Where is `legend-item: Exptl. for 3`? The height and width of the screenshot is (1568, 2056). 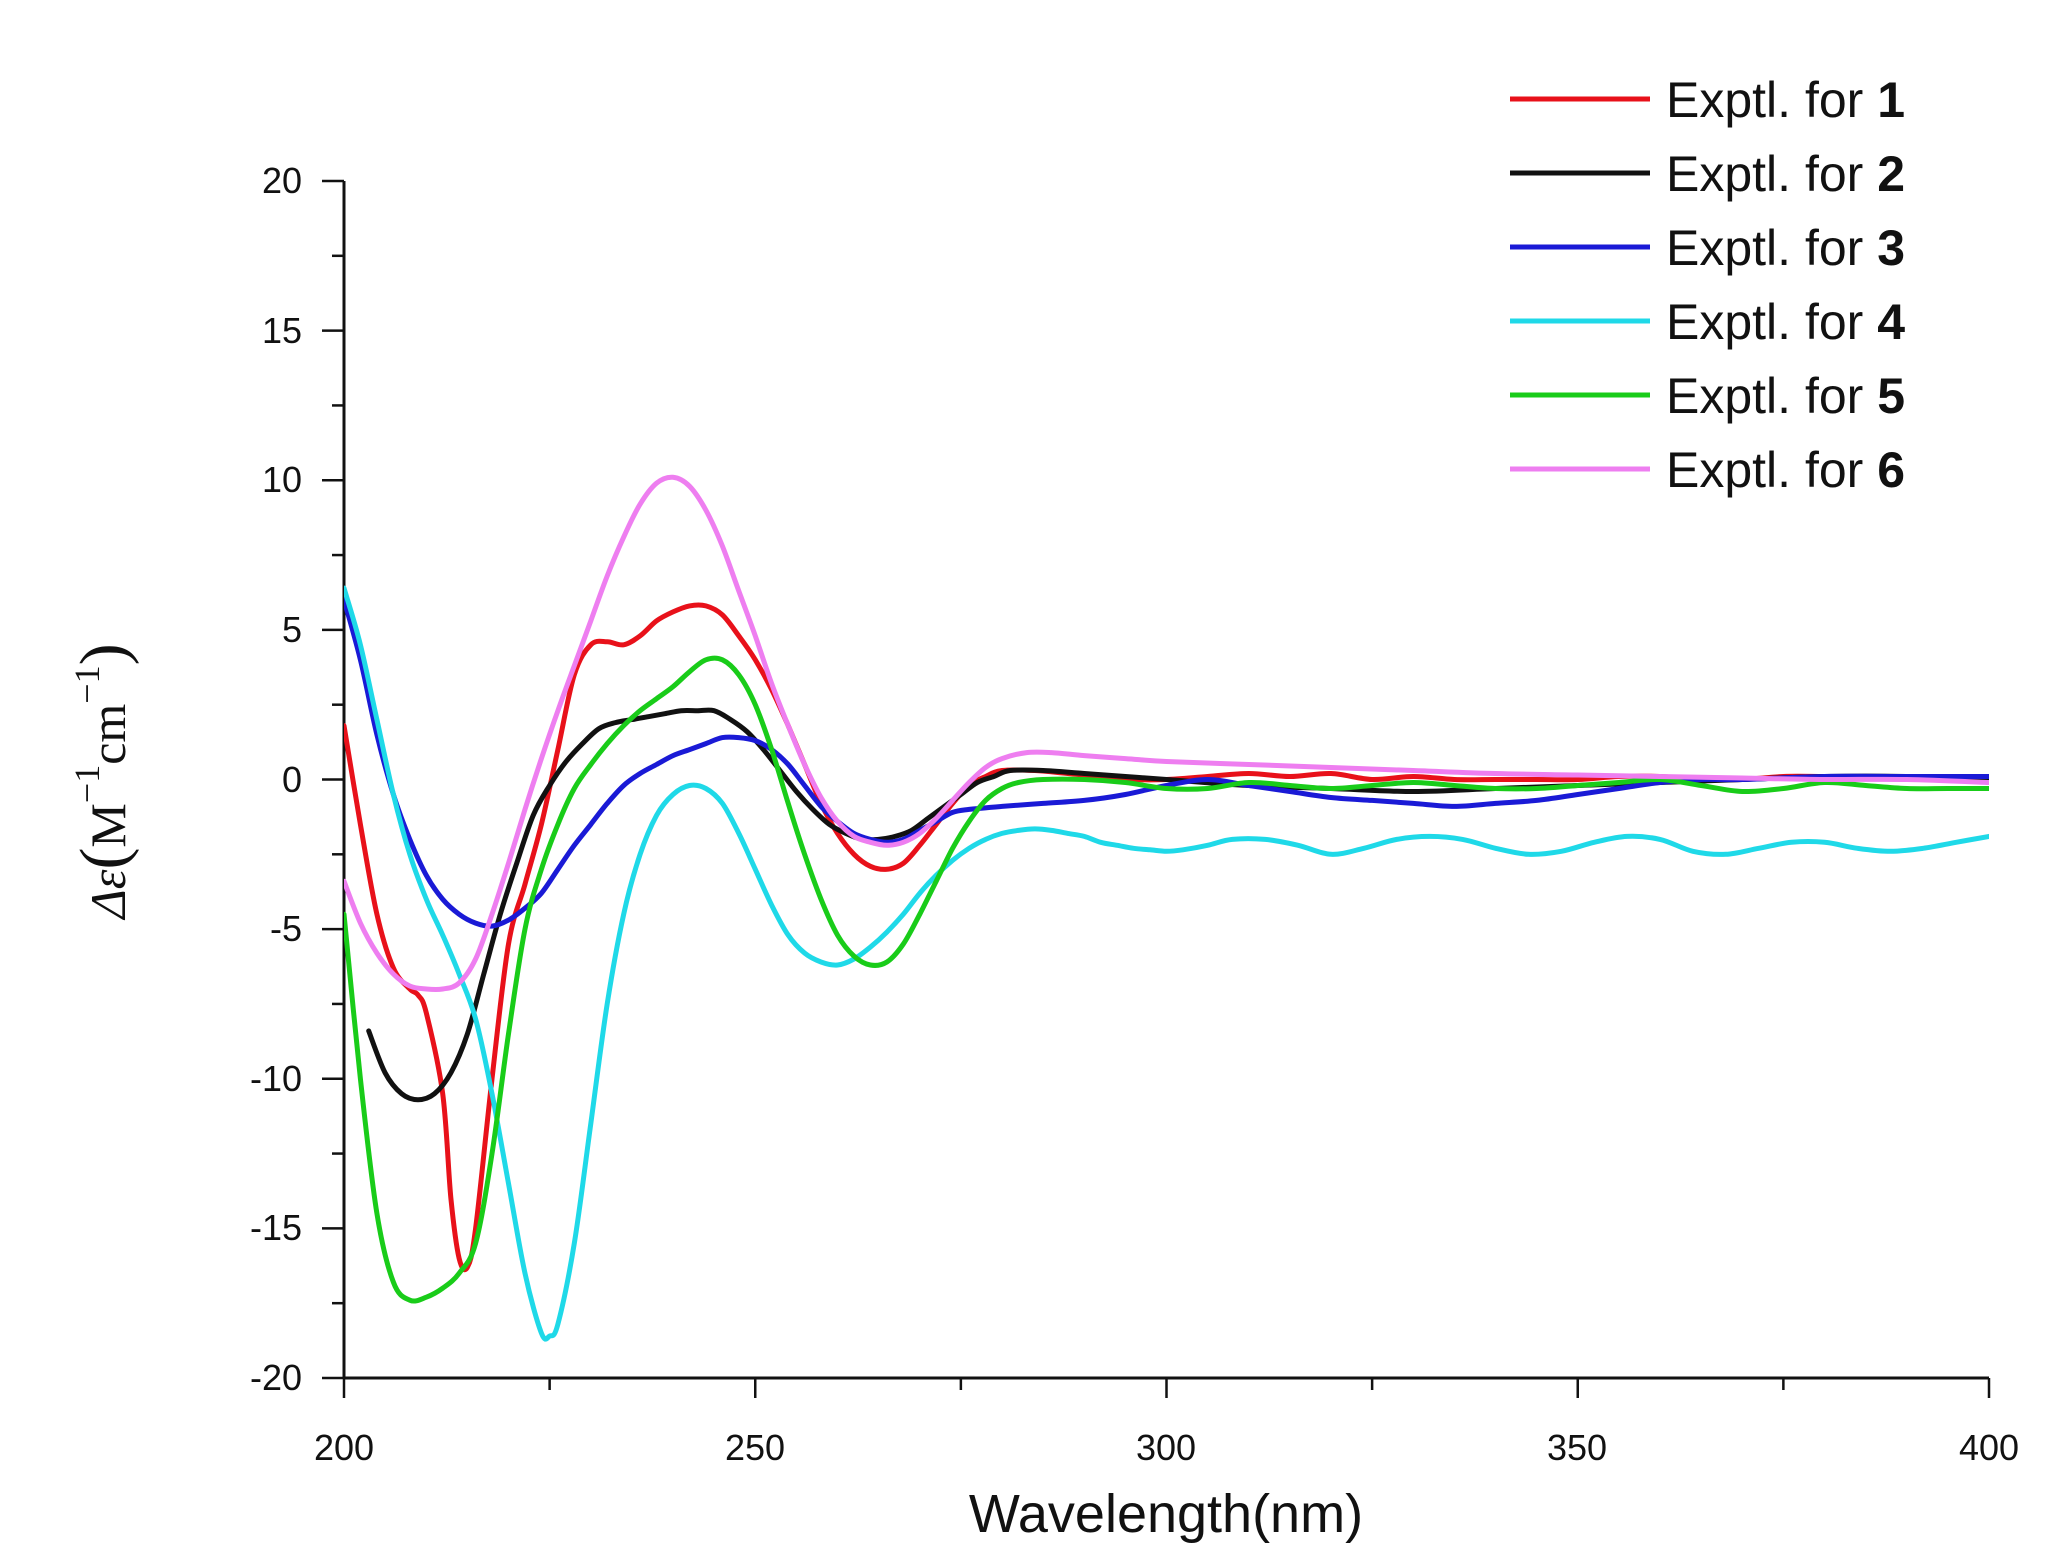
legend-item: Exptl. for 3 is located at coordinates (1707, 248).